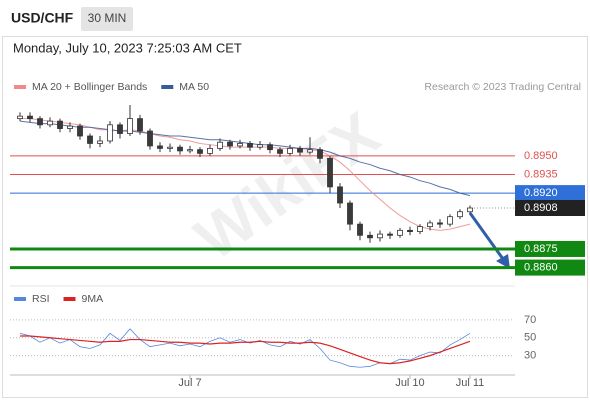  What do you see at coordinates (502, 87) in the screenshot?
I see `credit: Research © 2023 Trading Central` at bounding box center [502, 87].